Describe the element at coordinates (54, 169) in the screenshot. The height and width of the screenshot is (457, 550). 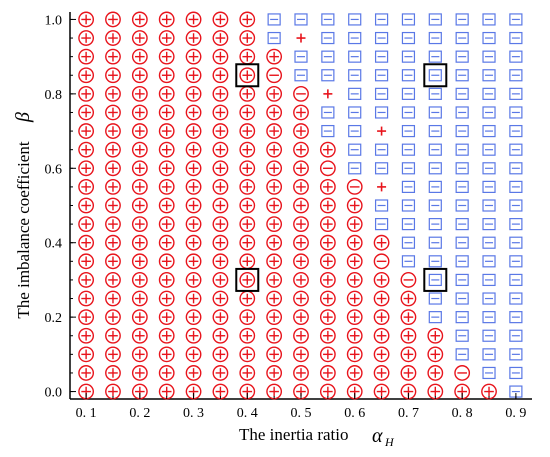
I see `y-tick-label: 0.6` at that location.